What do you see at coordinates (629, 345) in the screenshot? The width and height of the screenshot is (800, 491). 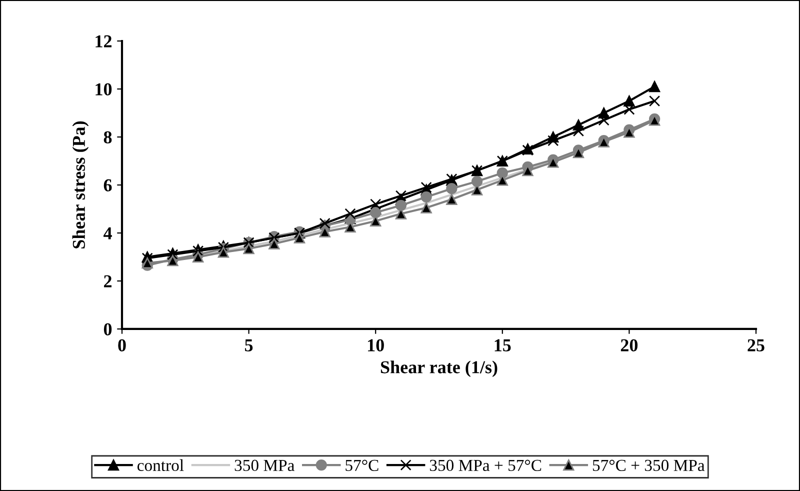 I see `x-tick-label: 20` at bounding box center [629, 345].